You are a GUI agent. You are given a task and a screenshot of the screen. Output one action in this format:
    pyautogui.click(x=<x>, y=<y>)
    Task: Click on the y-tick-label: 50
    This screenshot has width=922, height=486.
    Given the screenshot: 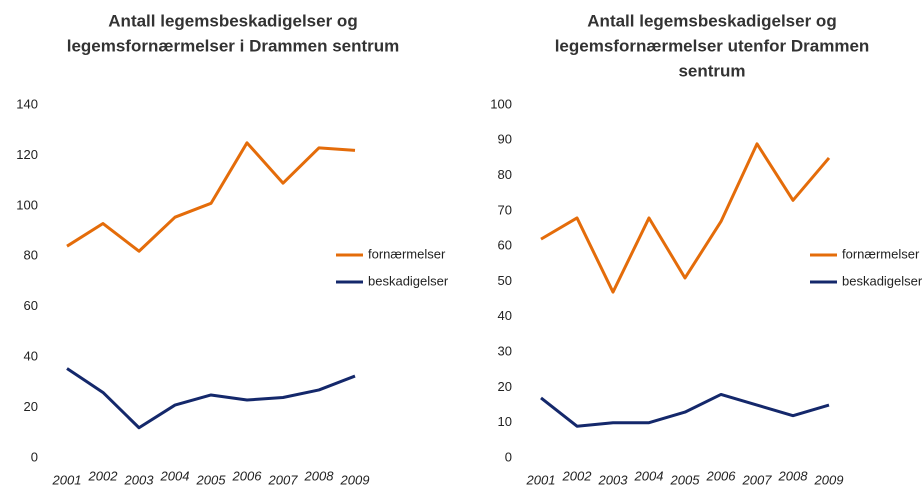 What is the action you would take?
    pyautogui.click(x=505, y=280)
    